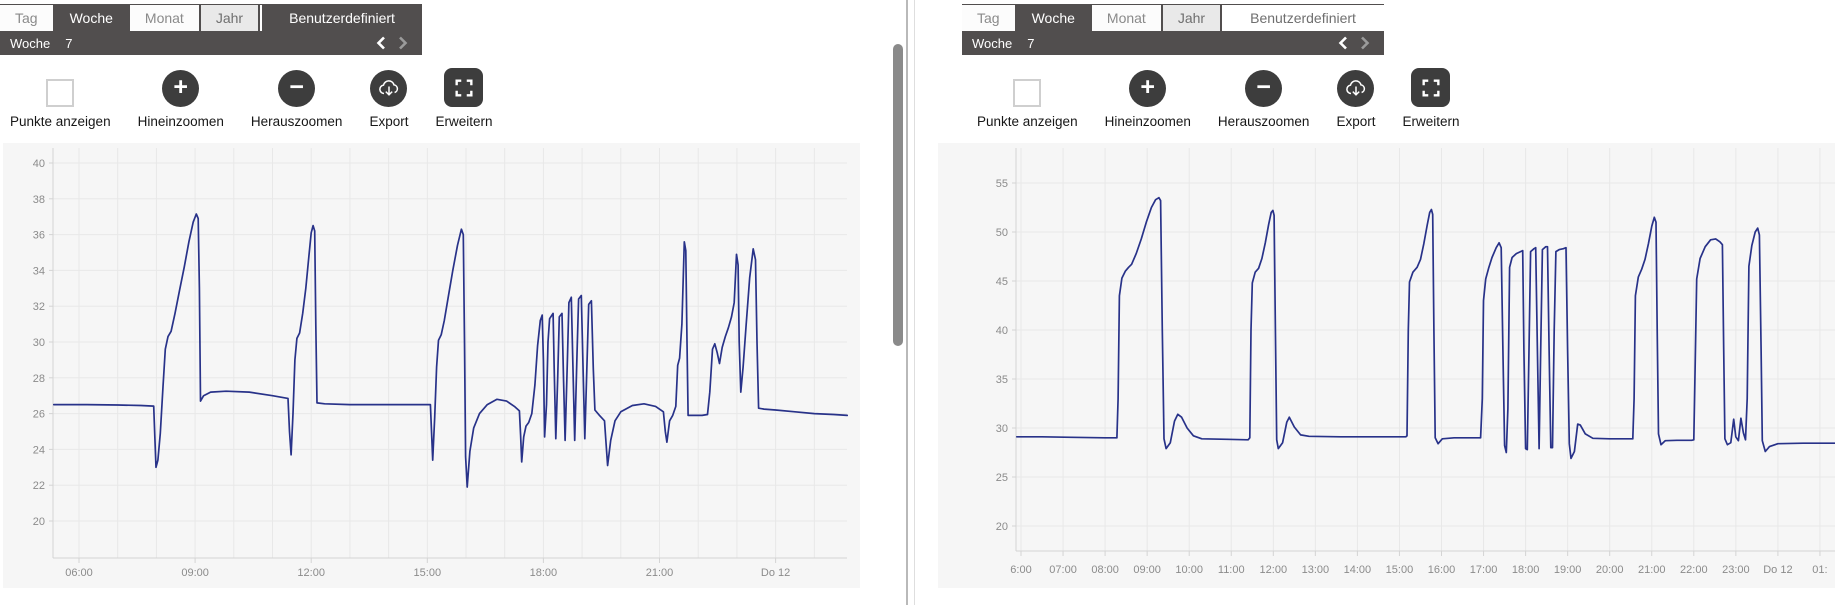  What do you see at coordinates (1105, 570) in the screenshot?
I see `svg-text: 08:00` at bounding box center [1105, 570].